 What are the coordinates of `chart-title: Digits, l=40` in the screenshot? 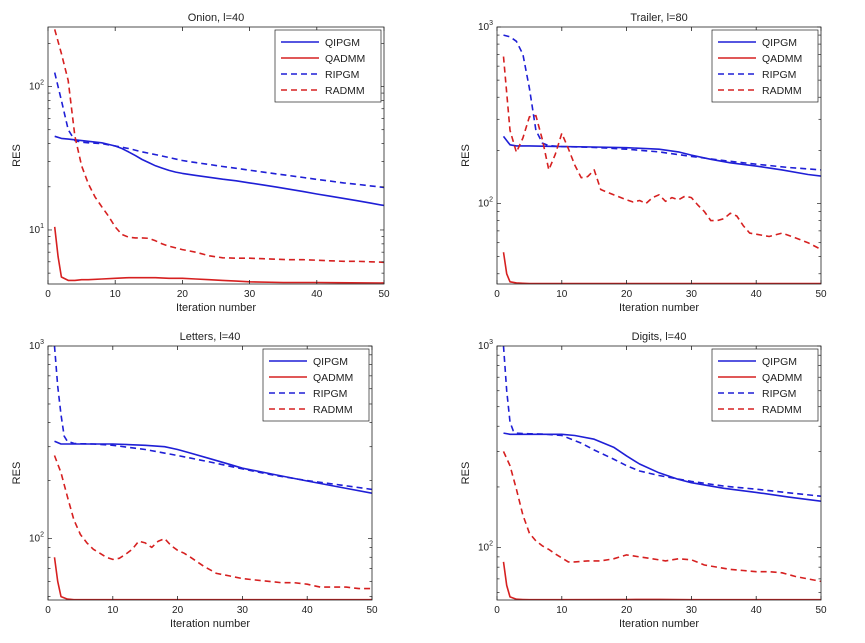 It's located at (659, 337).